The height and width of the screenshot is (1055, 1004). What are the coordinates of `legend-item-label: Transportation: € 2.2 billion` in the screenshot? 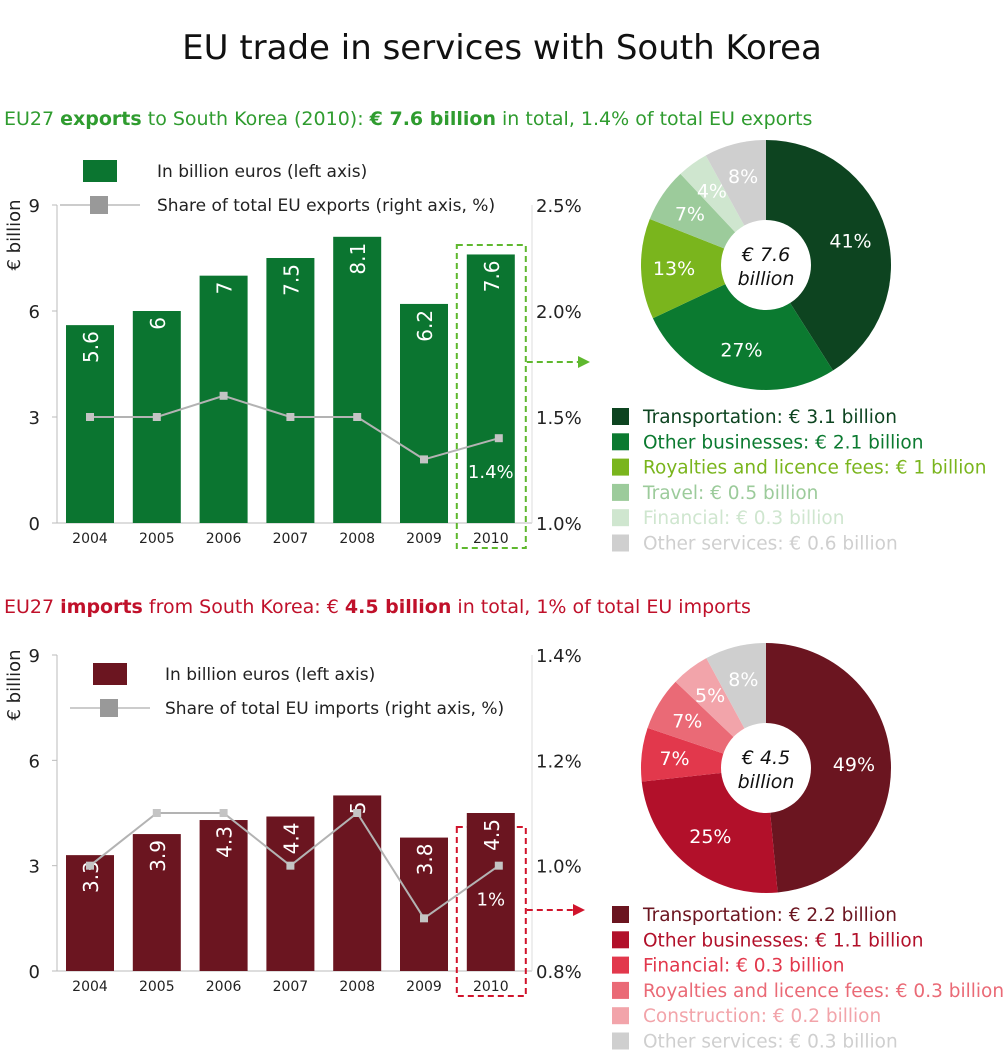 It's located at (769, 915).